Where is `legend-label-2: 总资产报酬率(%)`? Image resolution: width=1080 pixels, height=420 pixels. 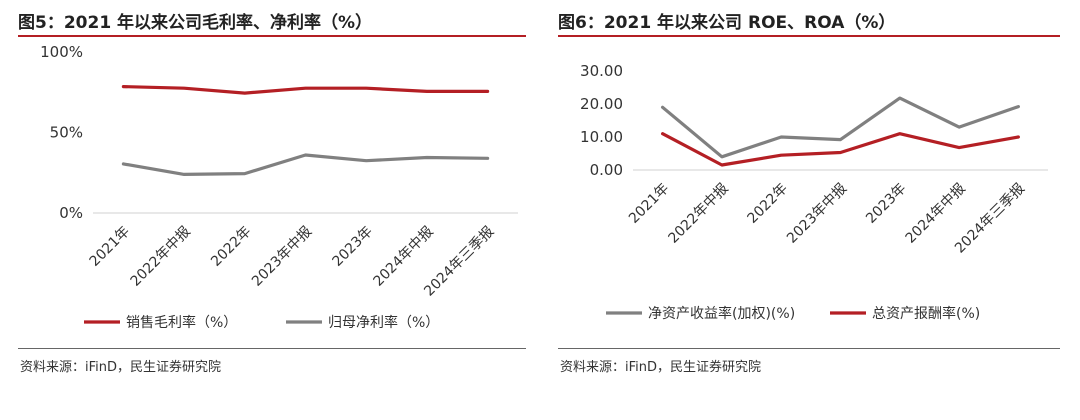 legend-label-2: 总资产报酬率(%) is located at coordinates (926, 313).